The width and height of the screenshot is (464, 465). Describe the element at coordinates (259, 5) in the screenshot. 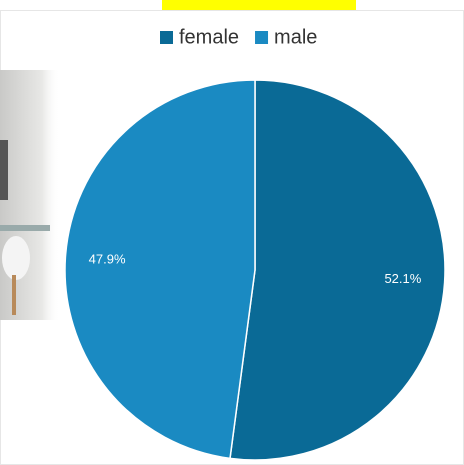

I see `header-badge` at that location.